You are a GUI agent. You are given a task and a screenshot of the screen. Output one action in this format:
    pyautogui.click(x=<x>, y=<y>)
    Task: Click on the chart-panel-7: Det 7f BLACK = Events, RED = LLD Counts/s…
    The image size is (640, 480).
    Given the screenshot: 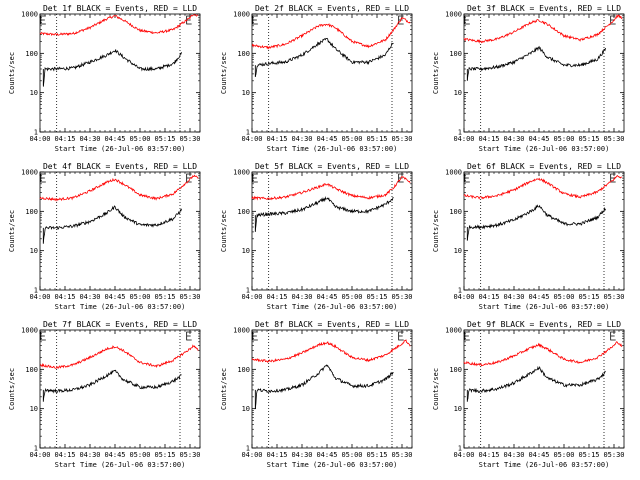 What is the action you would take?
    pyautogui.click(x=104, y=394)
    